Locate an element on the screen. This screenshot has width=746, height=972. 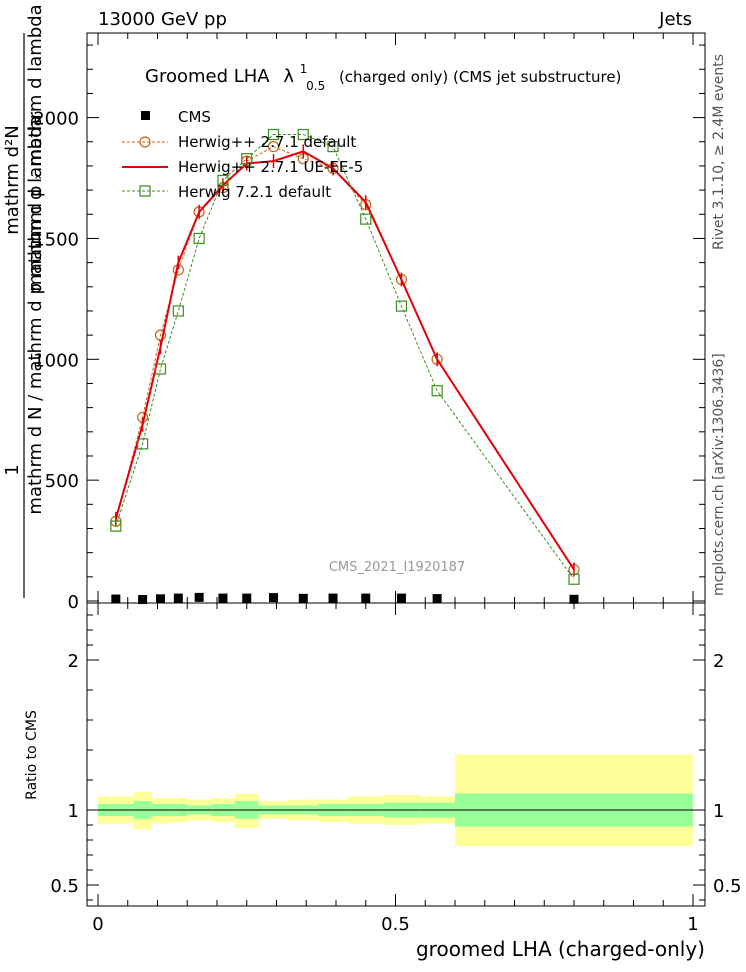
header-right: Jets is located at coordinates (675, 19).